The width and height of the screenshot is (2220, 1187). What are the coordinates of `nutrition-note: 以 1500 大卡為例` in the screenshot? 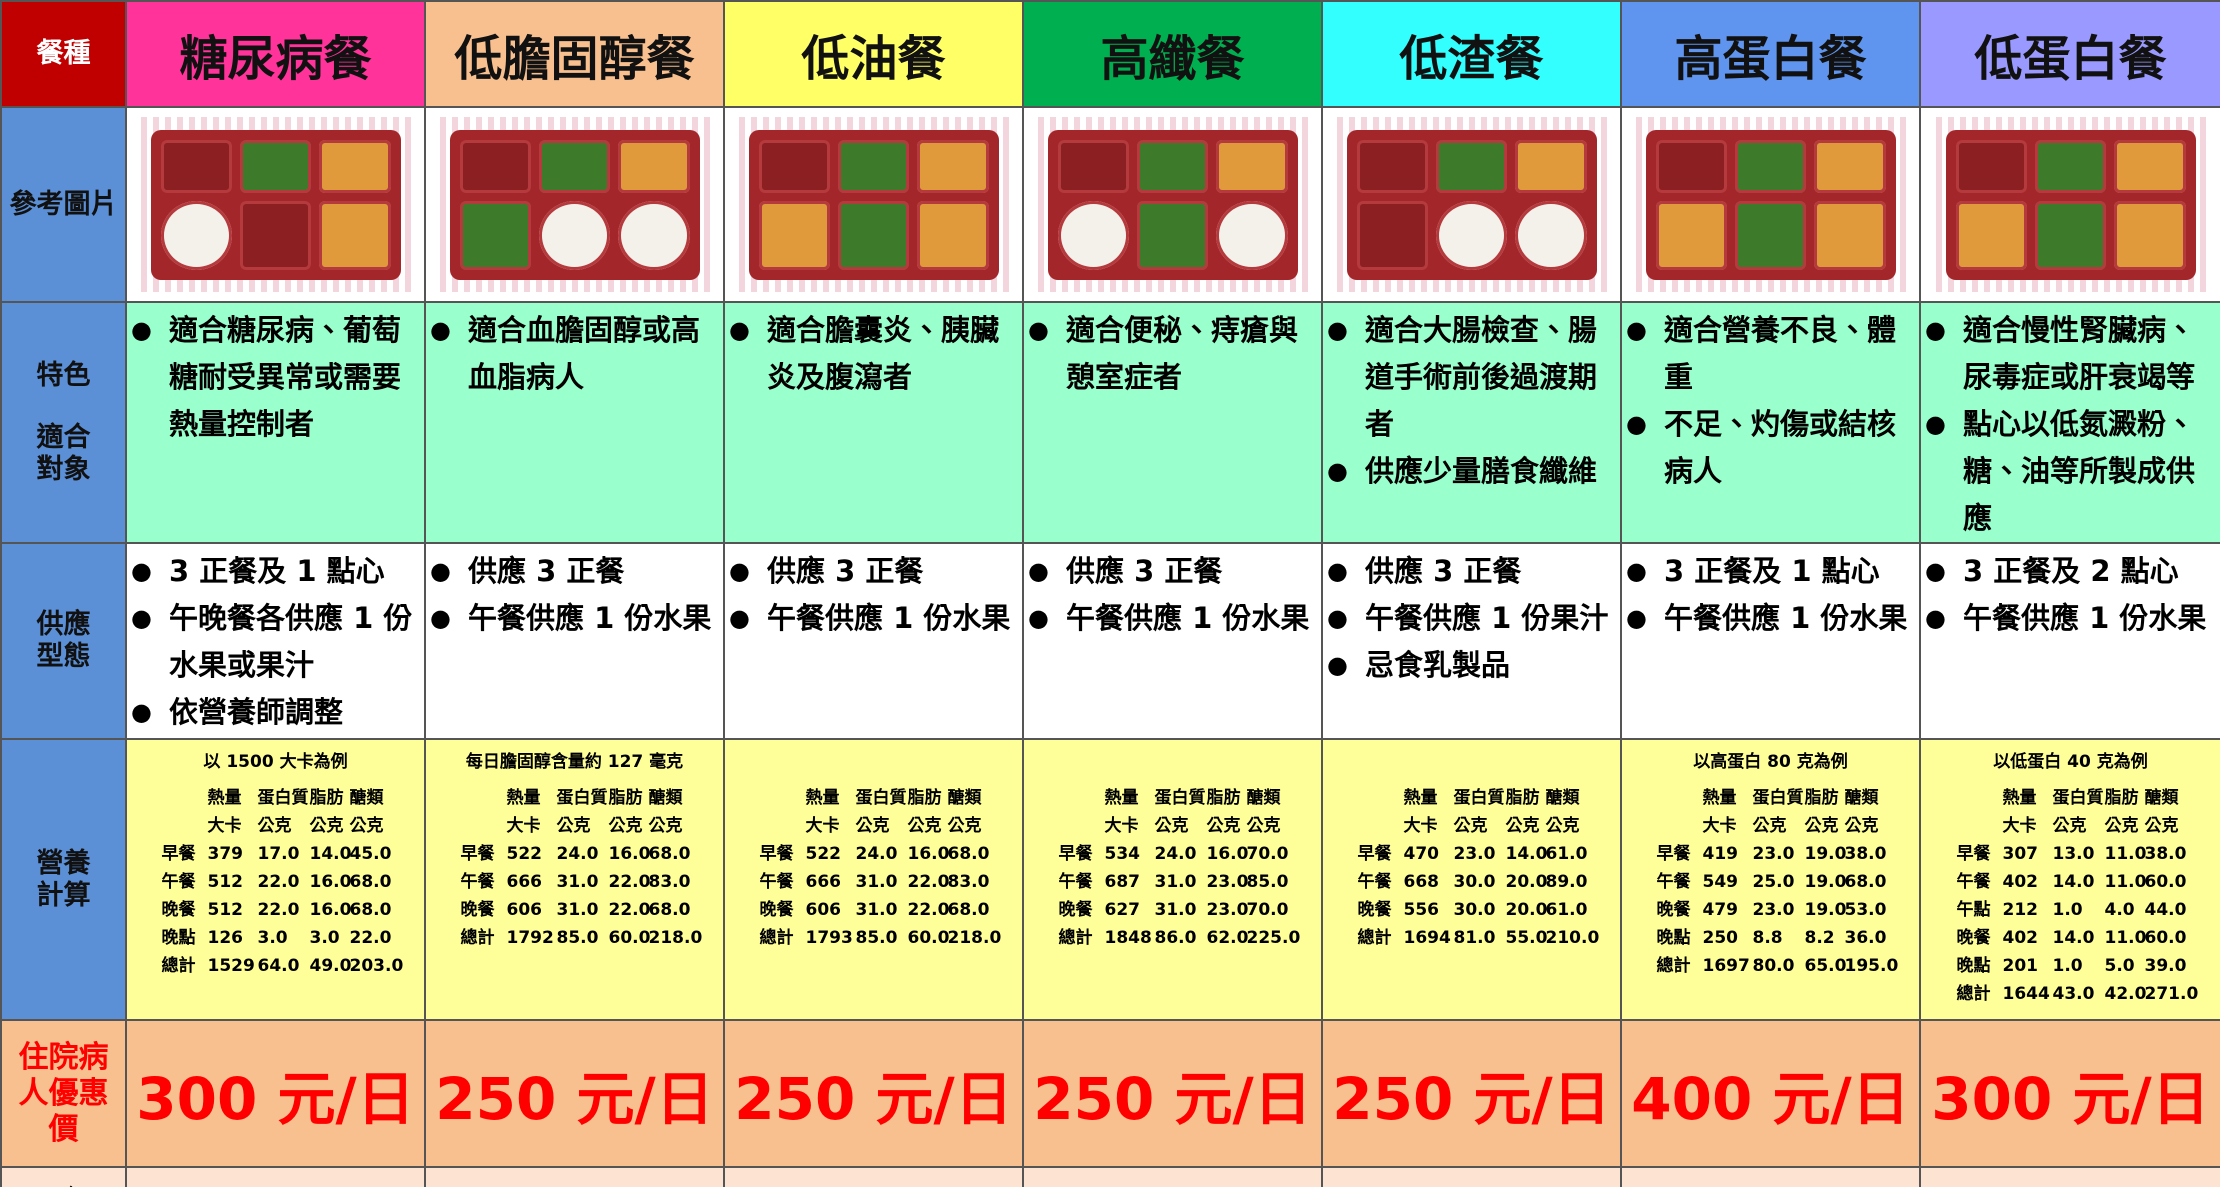 It's located at (275, 762).